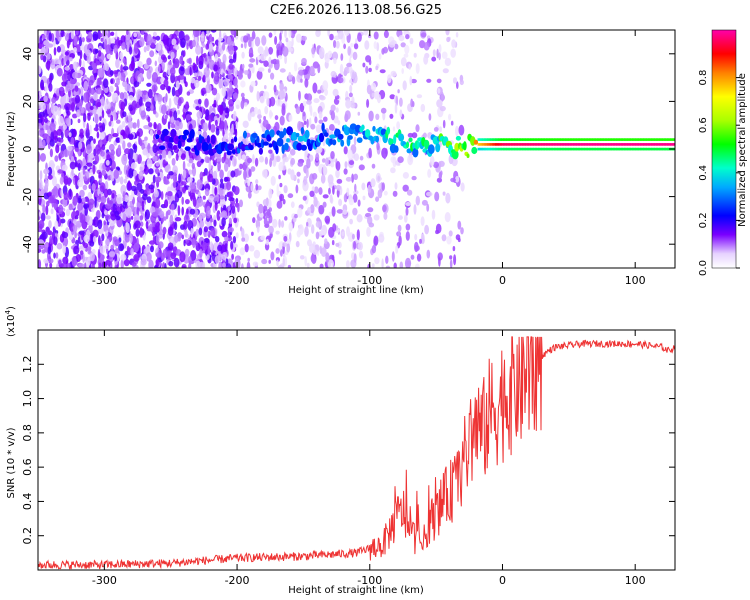 This screenshot has width=750, height=600. Describe the element at coordinates (719, 173) in the screenshot. I see `colorbar-ticks: 0.00.20.40.60.8` at that location.